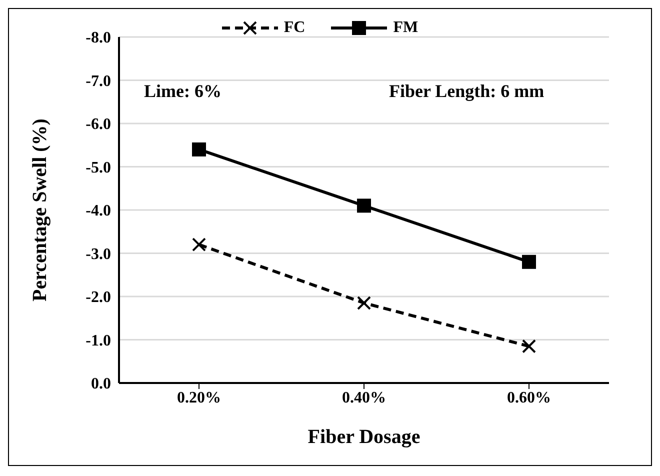 This screenshot has height=476, width=660. I want to click on y-tick-label: -8.0, so click(98, 38).